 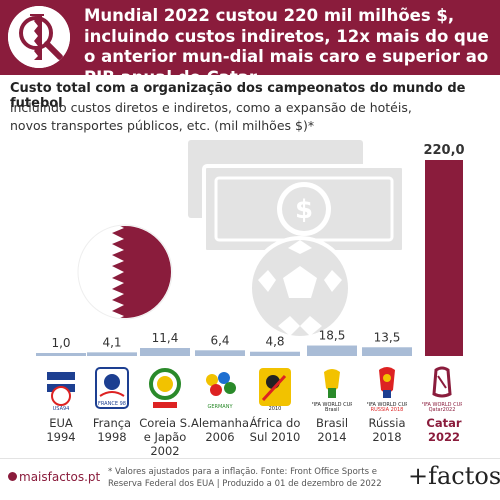 I want to click on football-icon, so click(x=300, y=288).